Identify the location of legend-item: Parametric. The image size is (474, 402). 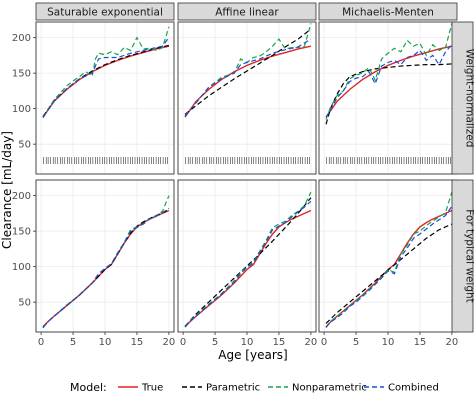
(221, 388).